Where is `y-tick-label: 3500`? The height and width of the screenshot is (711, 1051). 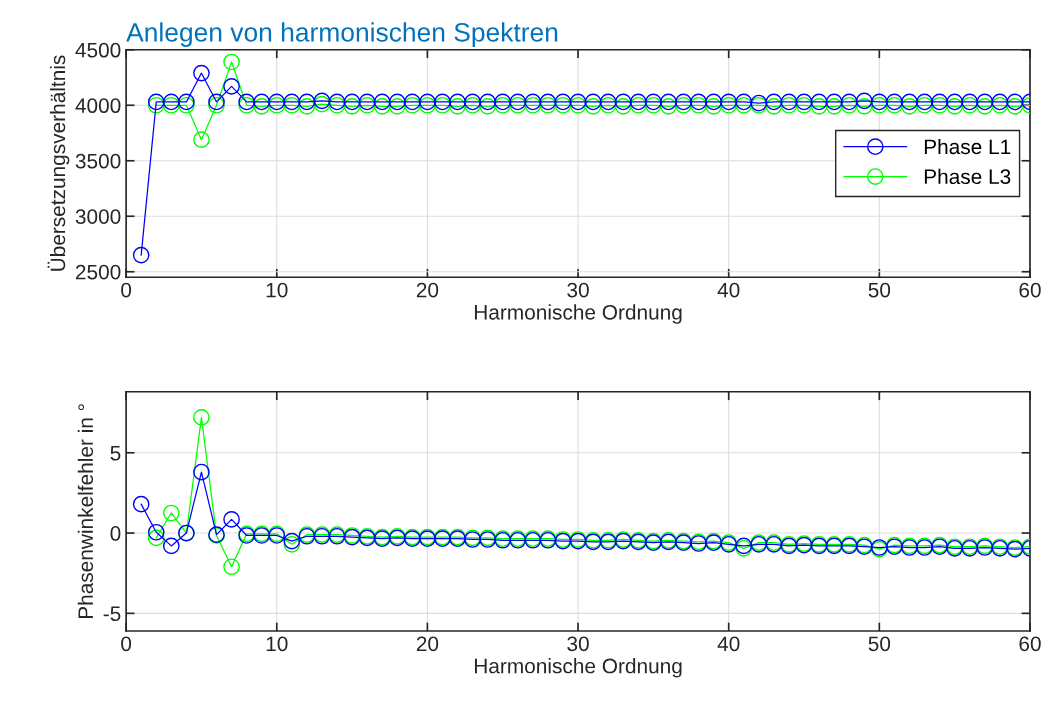 y-tick-label: 3500 is located at coordinates (98, 161).